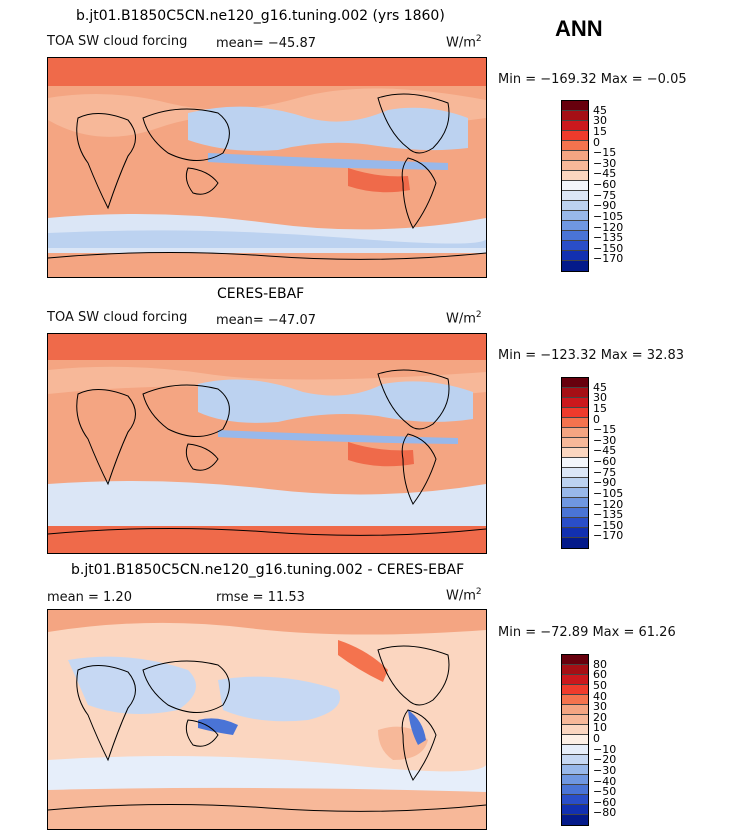 The image size is (733, 835). I want to click on colorbar-tick-label: −170, so click(608, 259).